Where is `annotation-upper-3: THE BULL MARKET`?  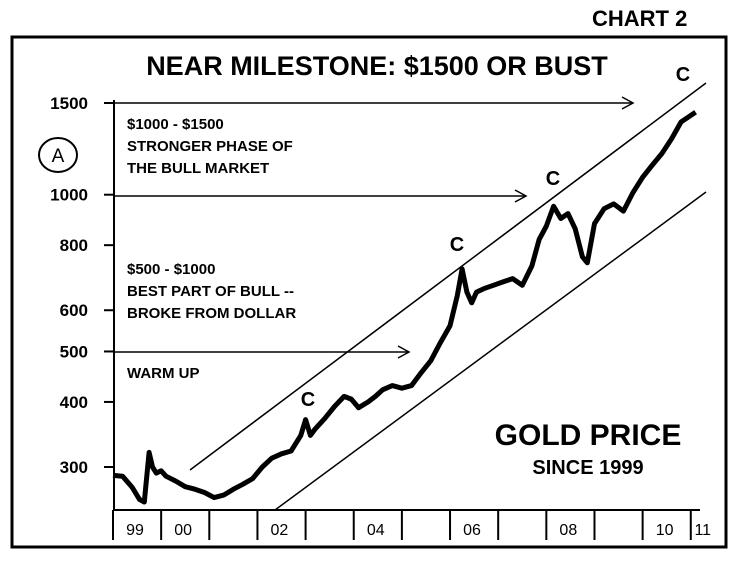 annotation-upper-3: THE BULL MARKET is located at coordinates (198, 168).